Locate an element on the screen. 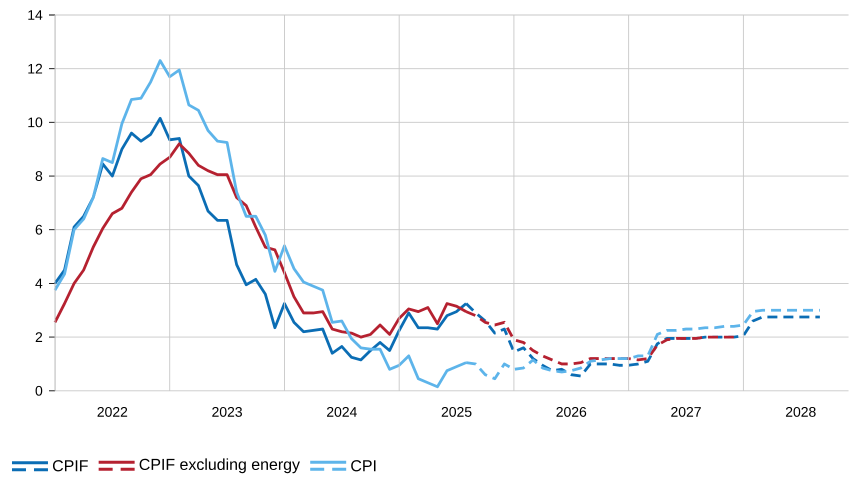 This screenshot has width=849, height=482. x-tick-label: 2022 is located at coordinates (113, 412).